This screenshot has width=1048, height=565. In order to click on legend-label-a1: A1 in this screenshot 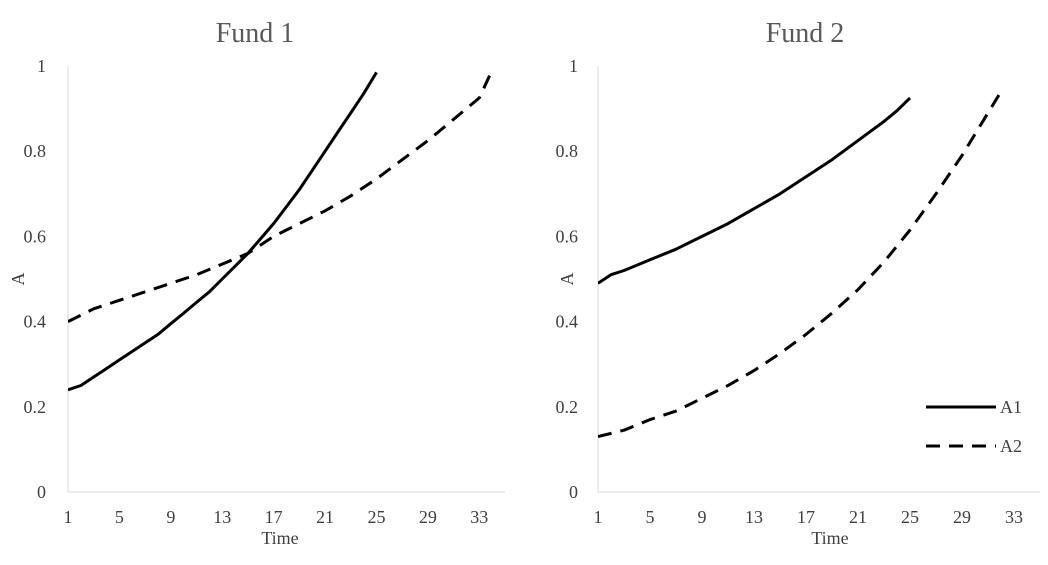, I will do `click(1011, 407)`.